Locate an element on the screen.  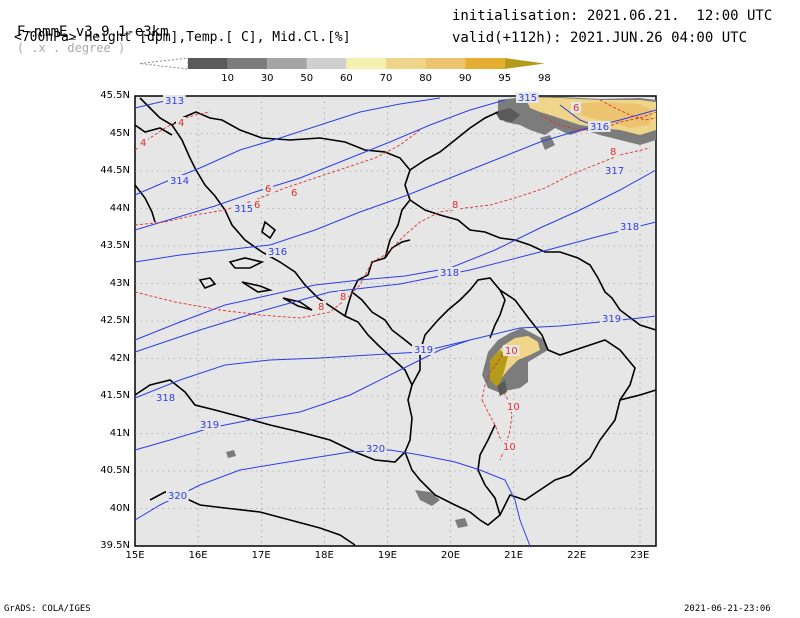
latitude-label: 39.5N is located at coordinates (115, 545).